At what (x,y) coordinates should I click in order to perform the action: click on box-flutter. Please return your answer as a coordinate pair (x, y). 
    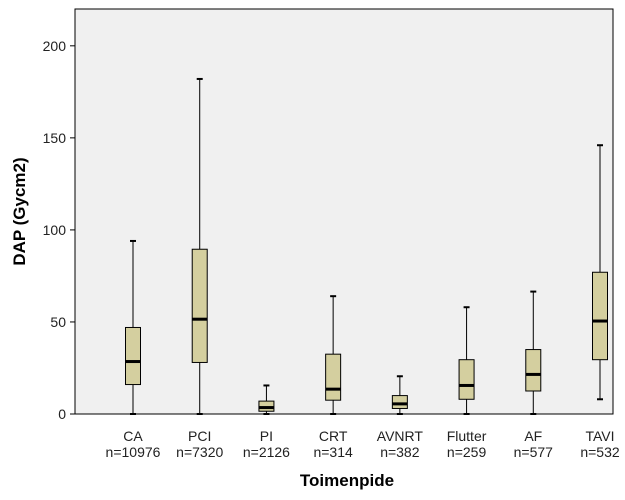
    Looking at the image, I should click on (466, 360).